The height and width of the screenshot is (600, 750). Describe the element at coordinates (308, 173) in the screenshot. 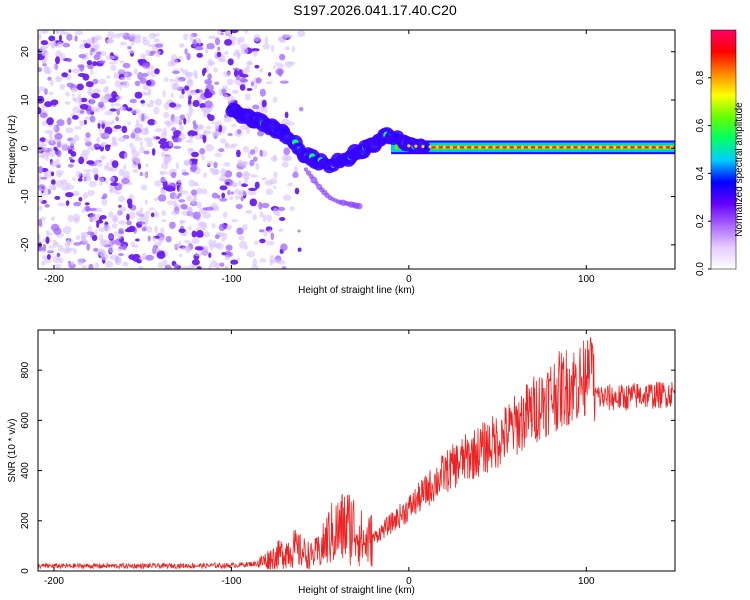

I see `ridge-tail` at that location.